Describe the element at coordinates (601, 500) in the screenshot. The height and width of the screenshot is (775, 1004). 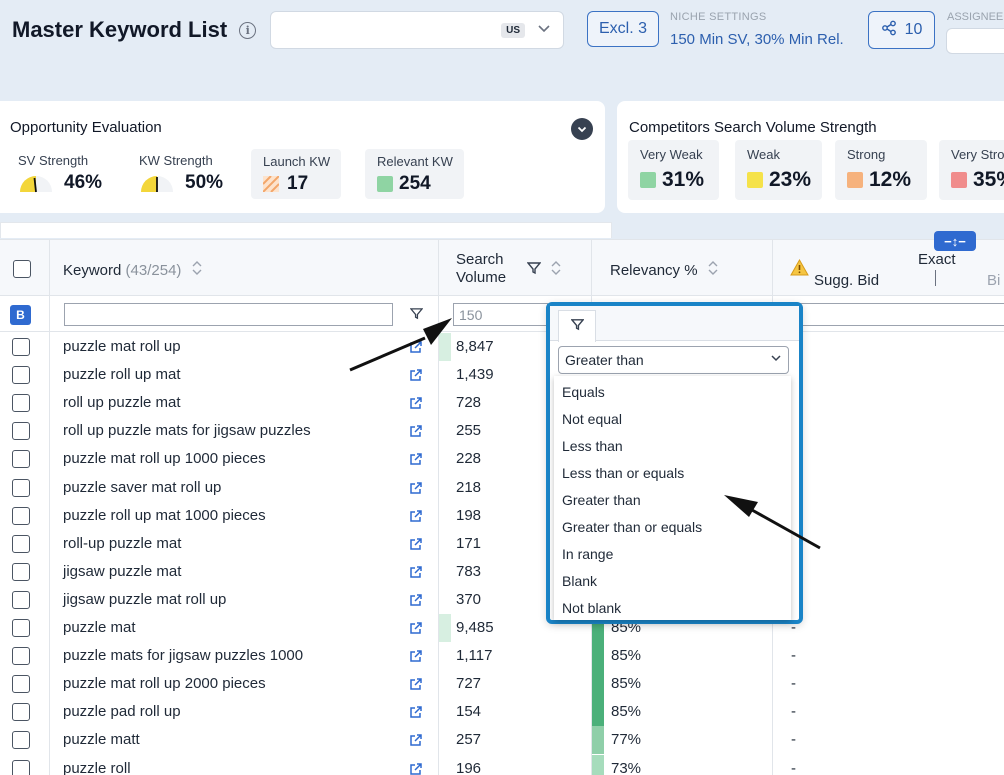
I see `filter-option: Greater than` at that location.